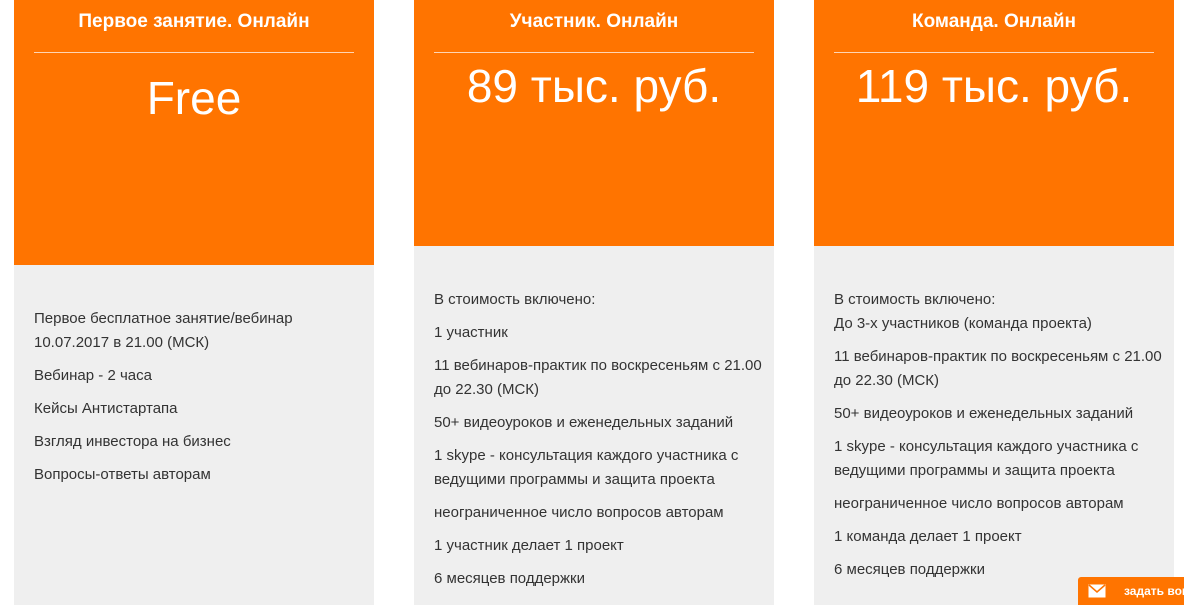 This screenshot has width=1184, height=605. I want to click on mail-icon, so click(1097, 591).